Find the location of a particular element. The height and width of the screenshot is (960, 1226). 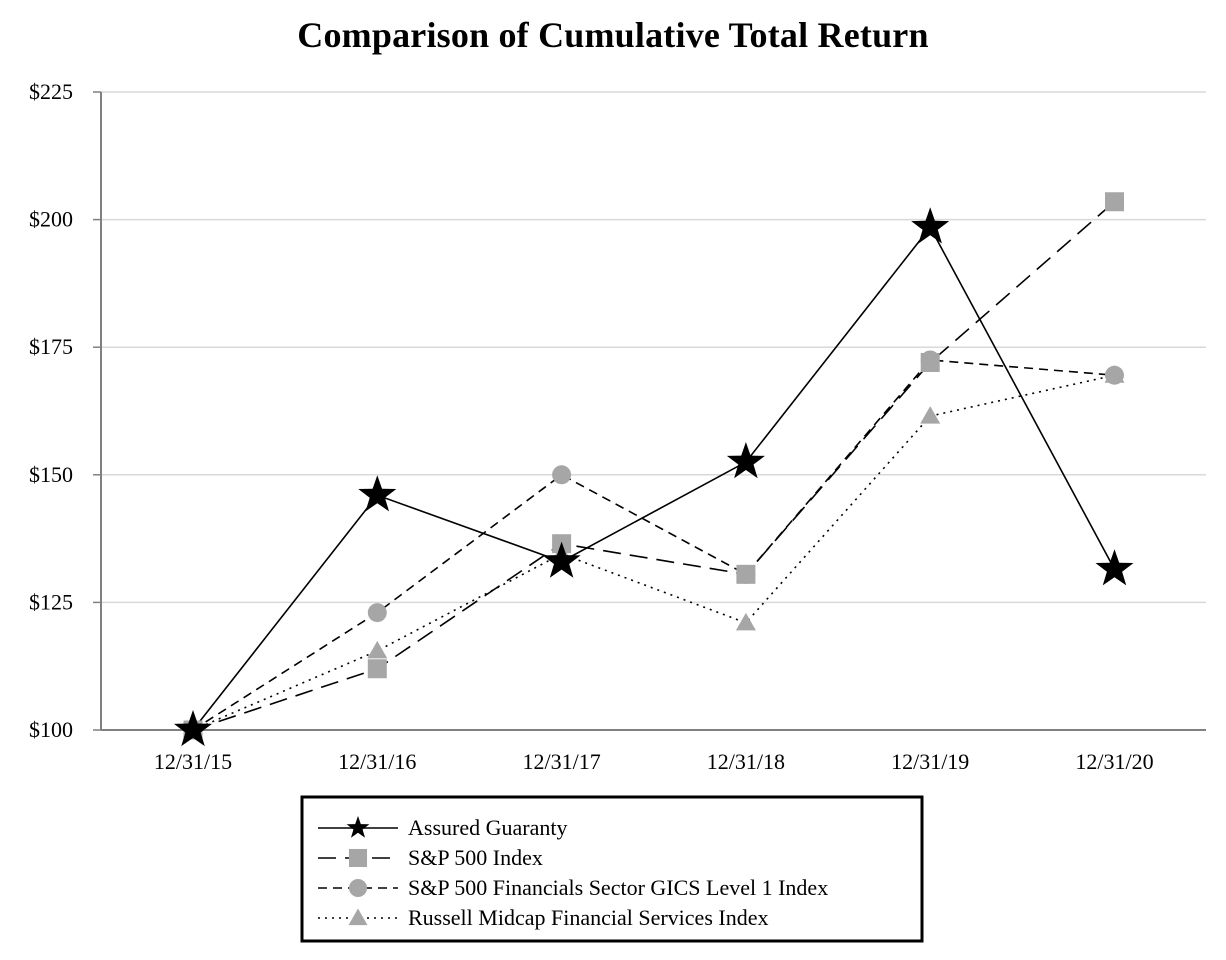

legend-label: Russell Midcap Financial Services Index is located at coordinates (588, 917).